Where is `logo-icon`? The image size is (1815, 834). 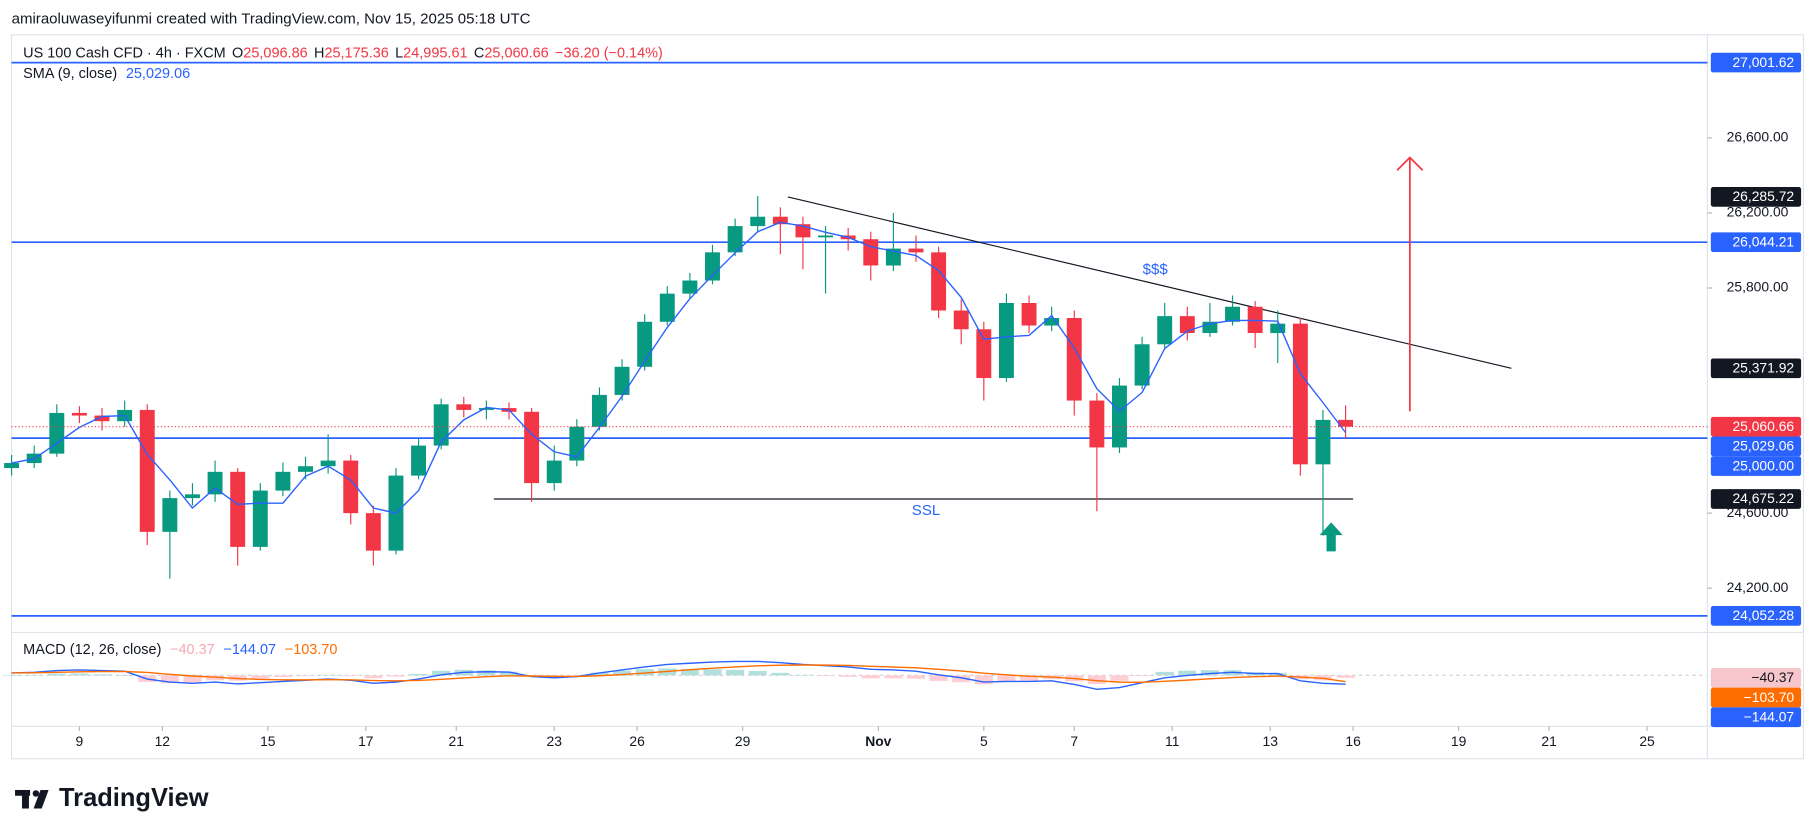 logo-icon is located at coordinates (41, 799).